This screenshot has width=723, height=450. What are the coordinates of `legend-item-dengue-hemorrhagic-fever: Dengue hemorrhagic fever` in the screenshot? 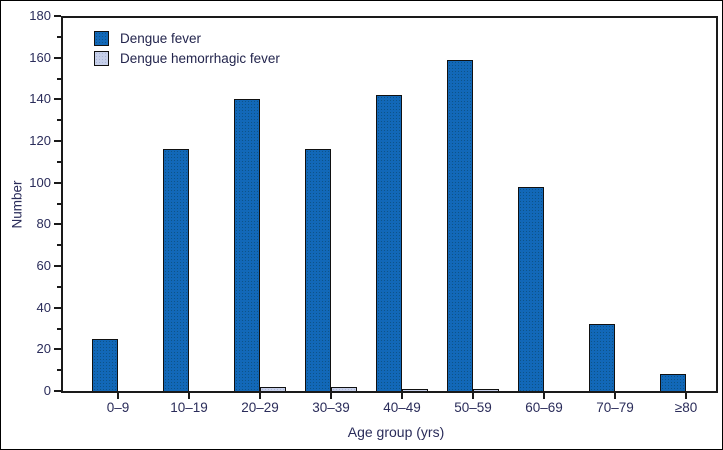 It's located at (187, 58).